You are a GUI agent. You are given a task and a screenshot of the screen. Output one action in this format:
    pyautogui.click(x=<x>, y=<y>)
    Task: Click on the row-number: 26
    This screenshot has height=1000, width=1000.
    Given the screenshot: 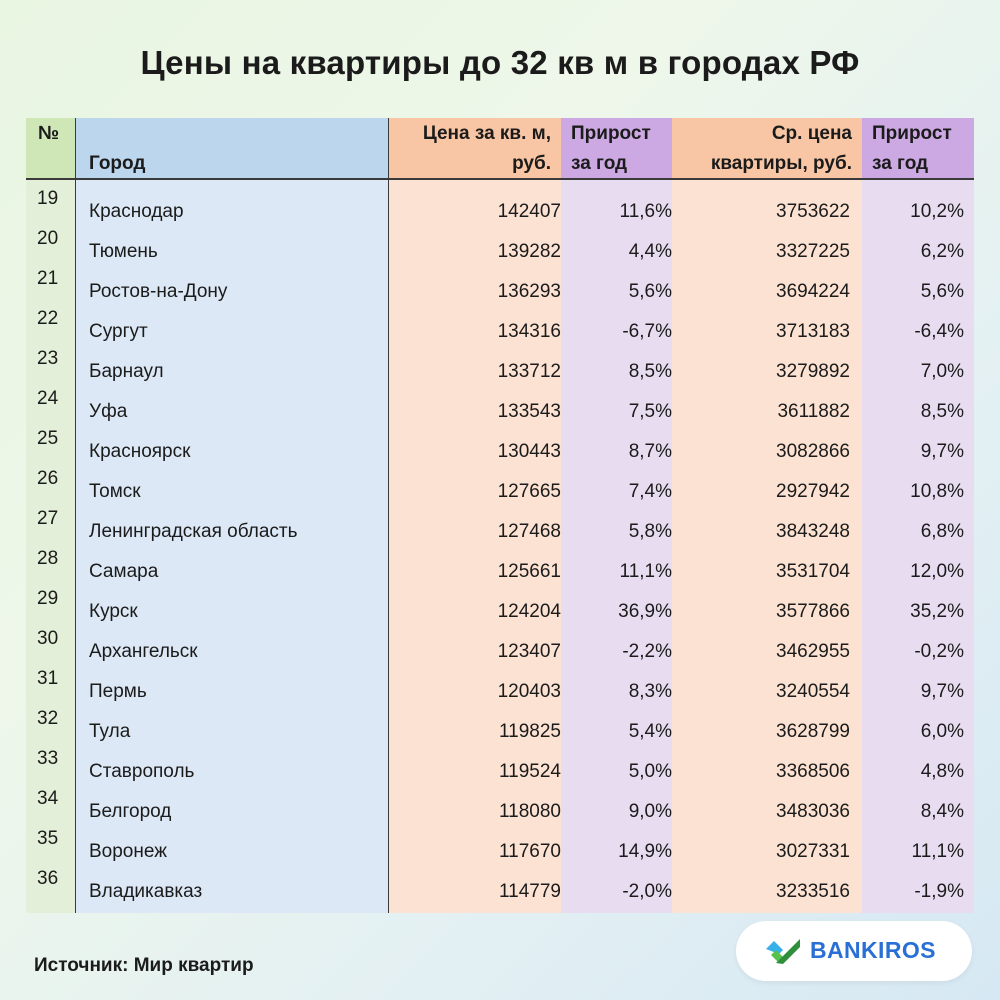 What is the action you would take?
    pyautogui.click(x=48, y=478)
    